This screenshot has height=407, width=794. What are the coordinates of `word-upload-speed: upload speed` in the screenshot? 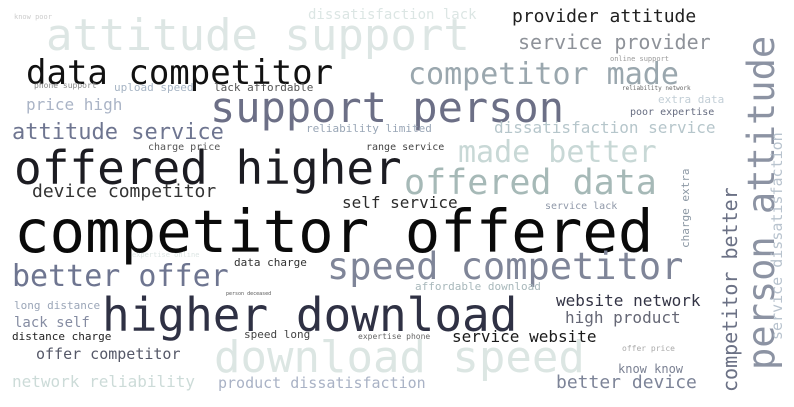 It's located at (154, 87).